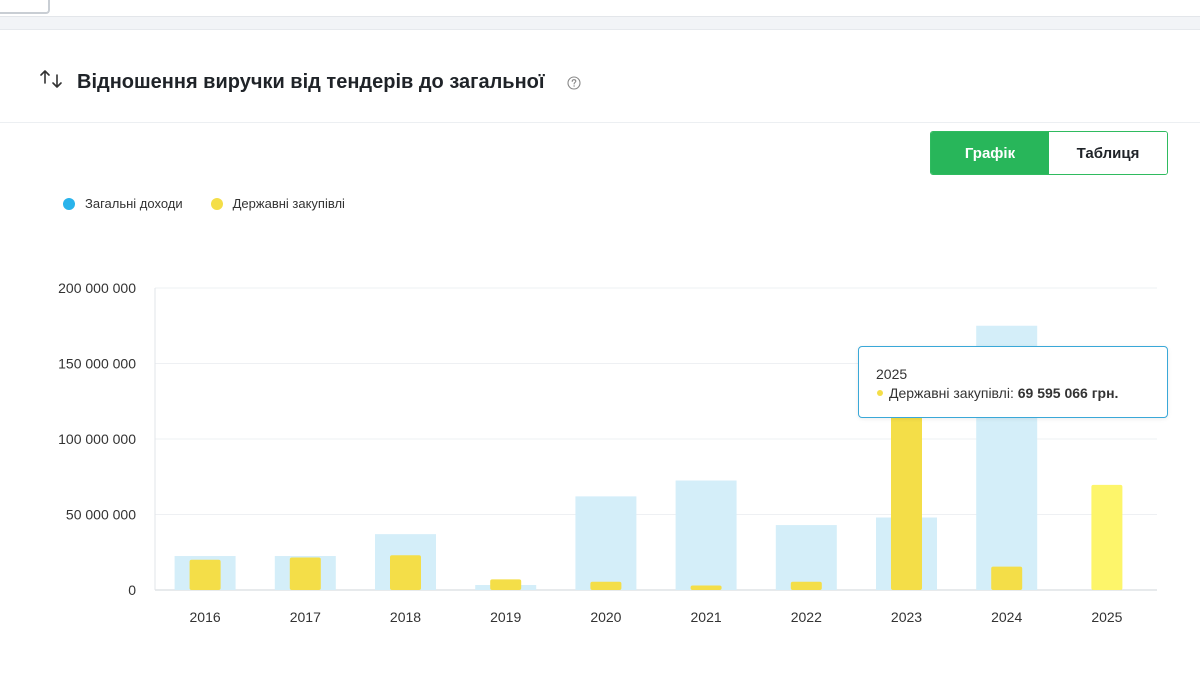 Image resolution: width=1200 pixels, height=677 pixels. What do you see at coordinates (405, 617) in the screenshot?
I see `x-tick-label: 2018` at bounding box center [405, 617].